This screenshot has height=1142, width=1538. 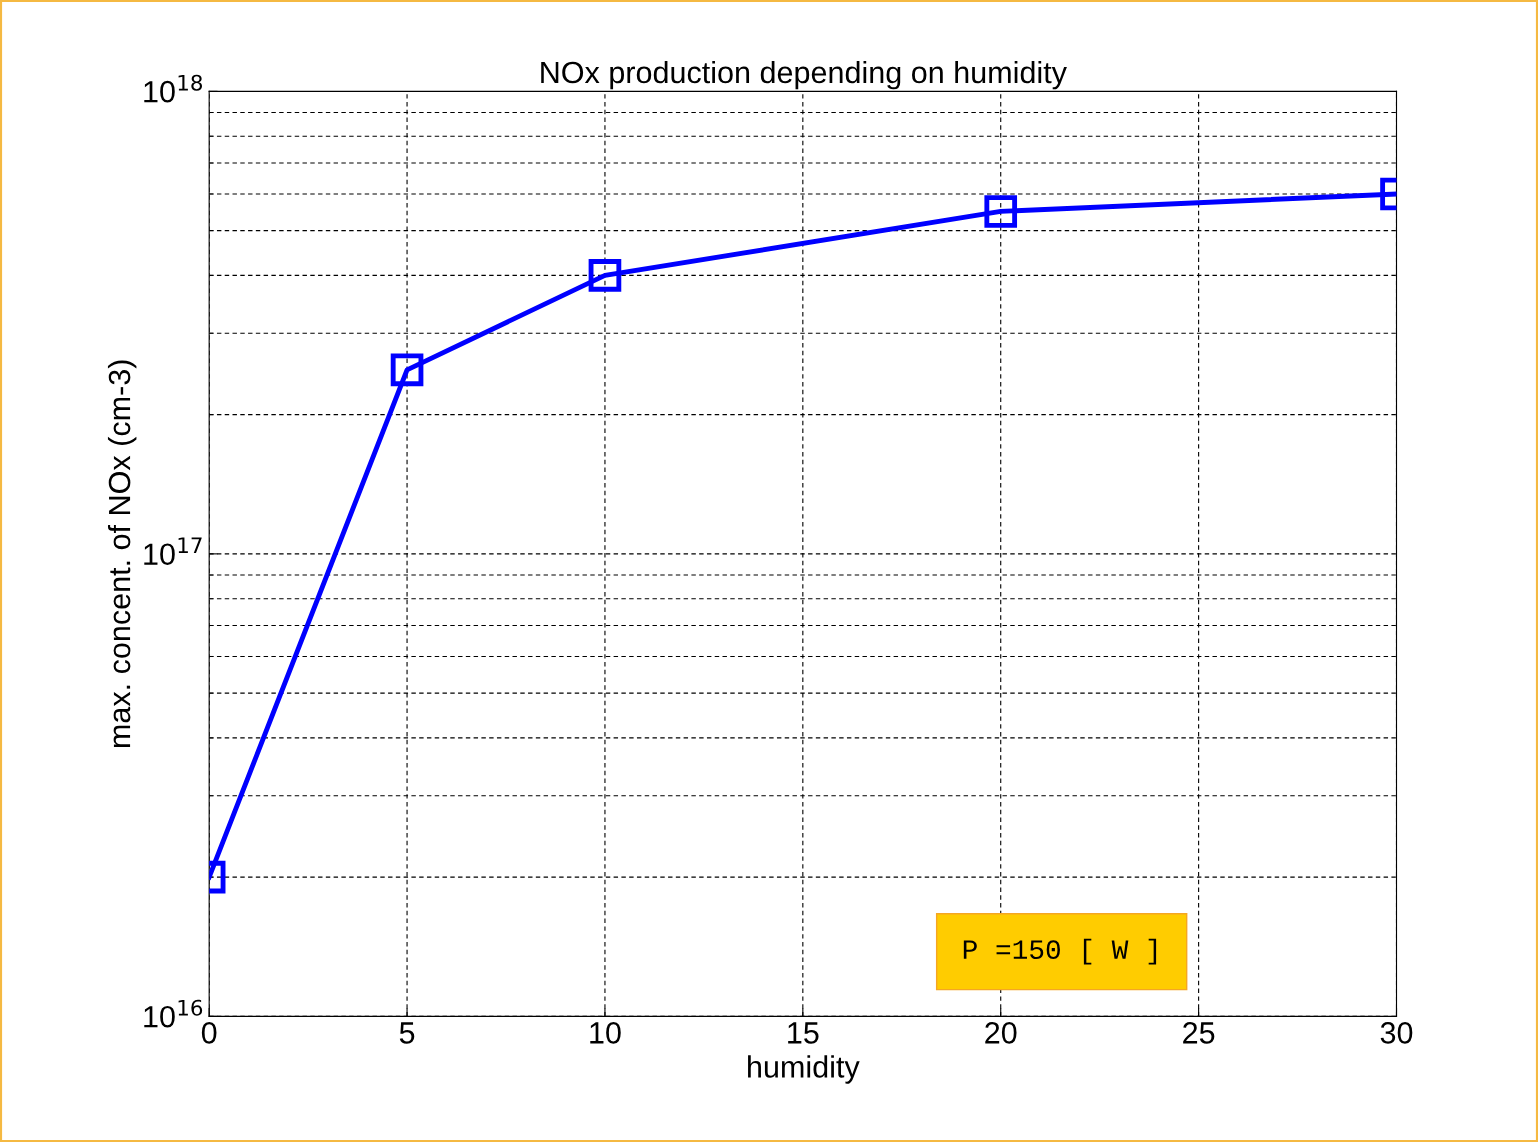 I want to click on x-tick-label: 15, so click(x=803, y=1033).